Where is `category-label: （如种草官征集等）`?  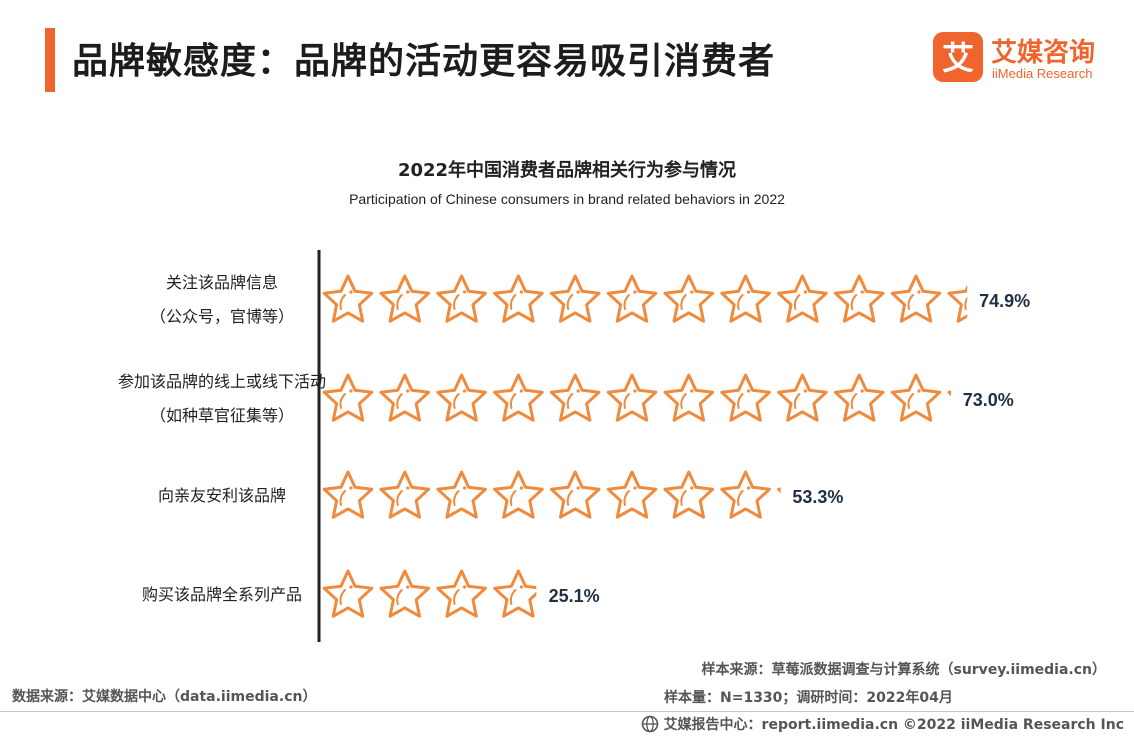 category-label: （如种草官征集等） is located at coordinates (222, 415).